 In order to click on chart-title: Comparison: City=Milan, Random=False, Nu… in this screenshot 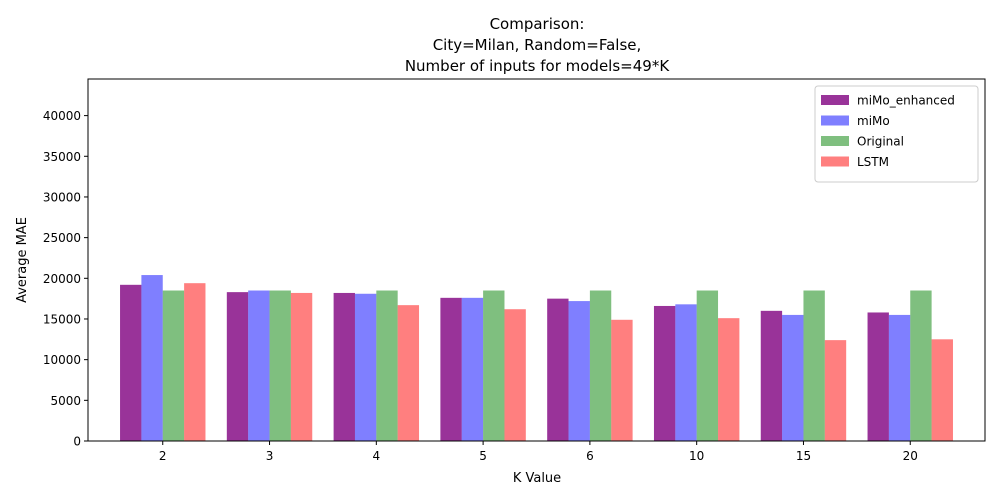, I will do `click(537, 45)`.